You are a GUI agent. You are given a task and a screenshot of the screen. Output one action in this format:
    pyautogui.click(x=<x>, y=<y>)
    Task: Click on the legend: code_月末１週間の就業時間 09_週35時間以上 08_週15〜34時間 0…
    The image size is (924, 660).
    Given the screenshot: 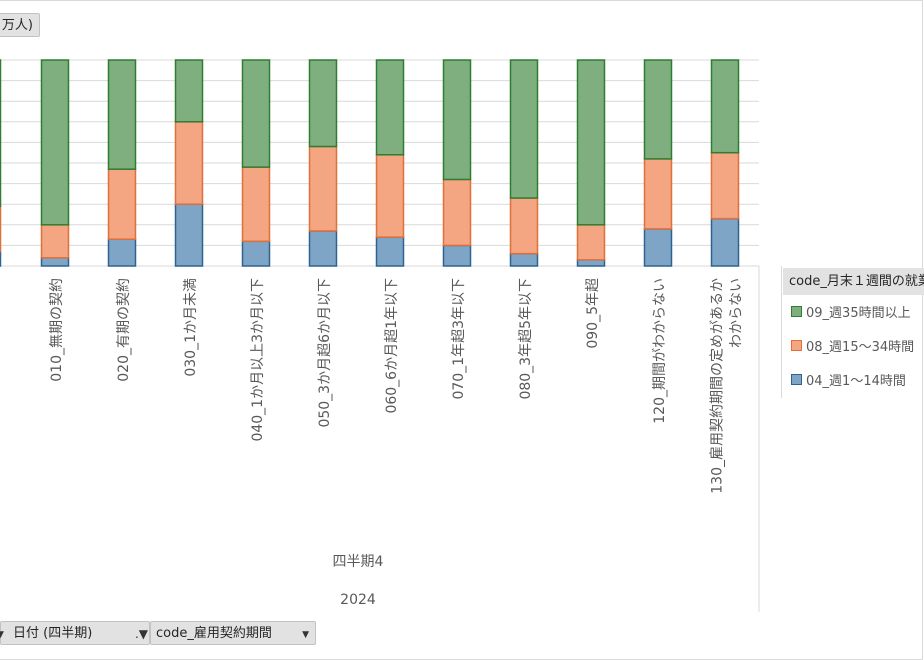 What is the action you would take?
    pyautogui.click(x=852, y=332)
    